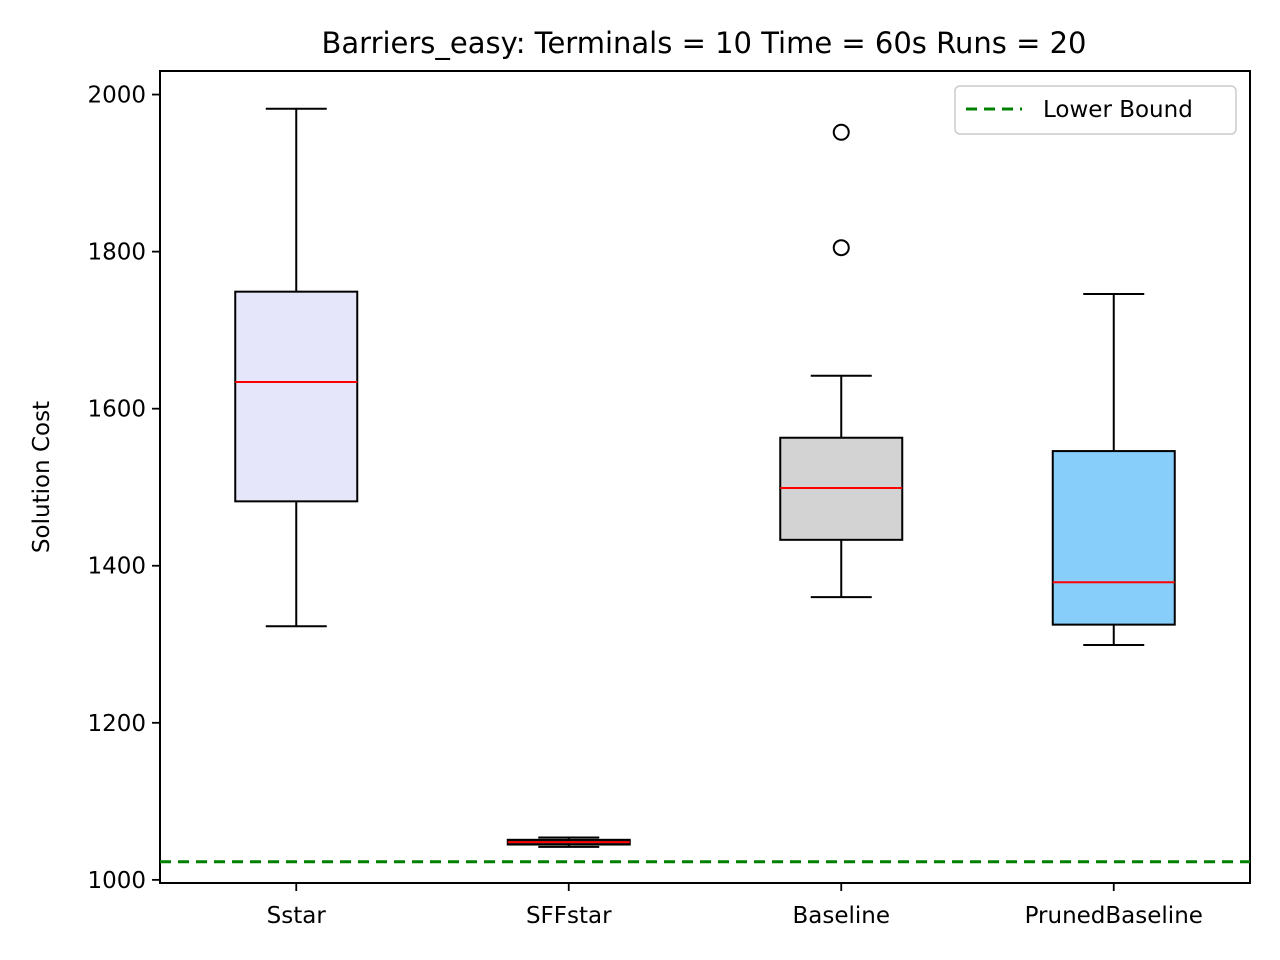 This screenshot has height=960, width=1280. I want to click on y-axis-label: Solution Cost, so click(42, 477).